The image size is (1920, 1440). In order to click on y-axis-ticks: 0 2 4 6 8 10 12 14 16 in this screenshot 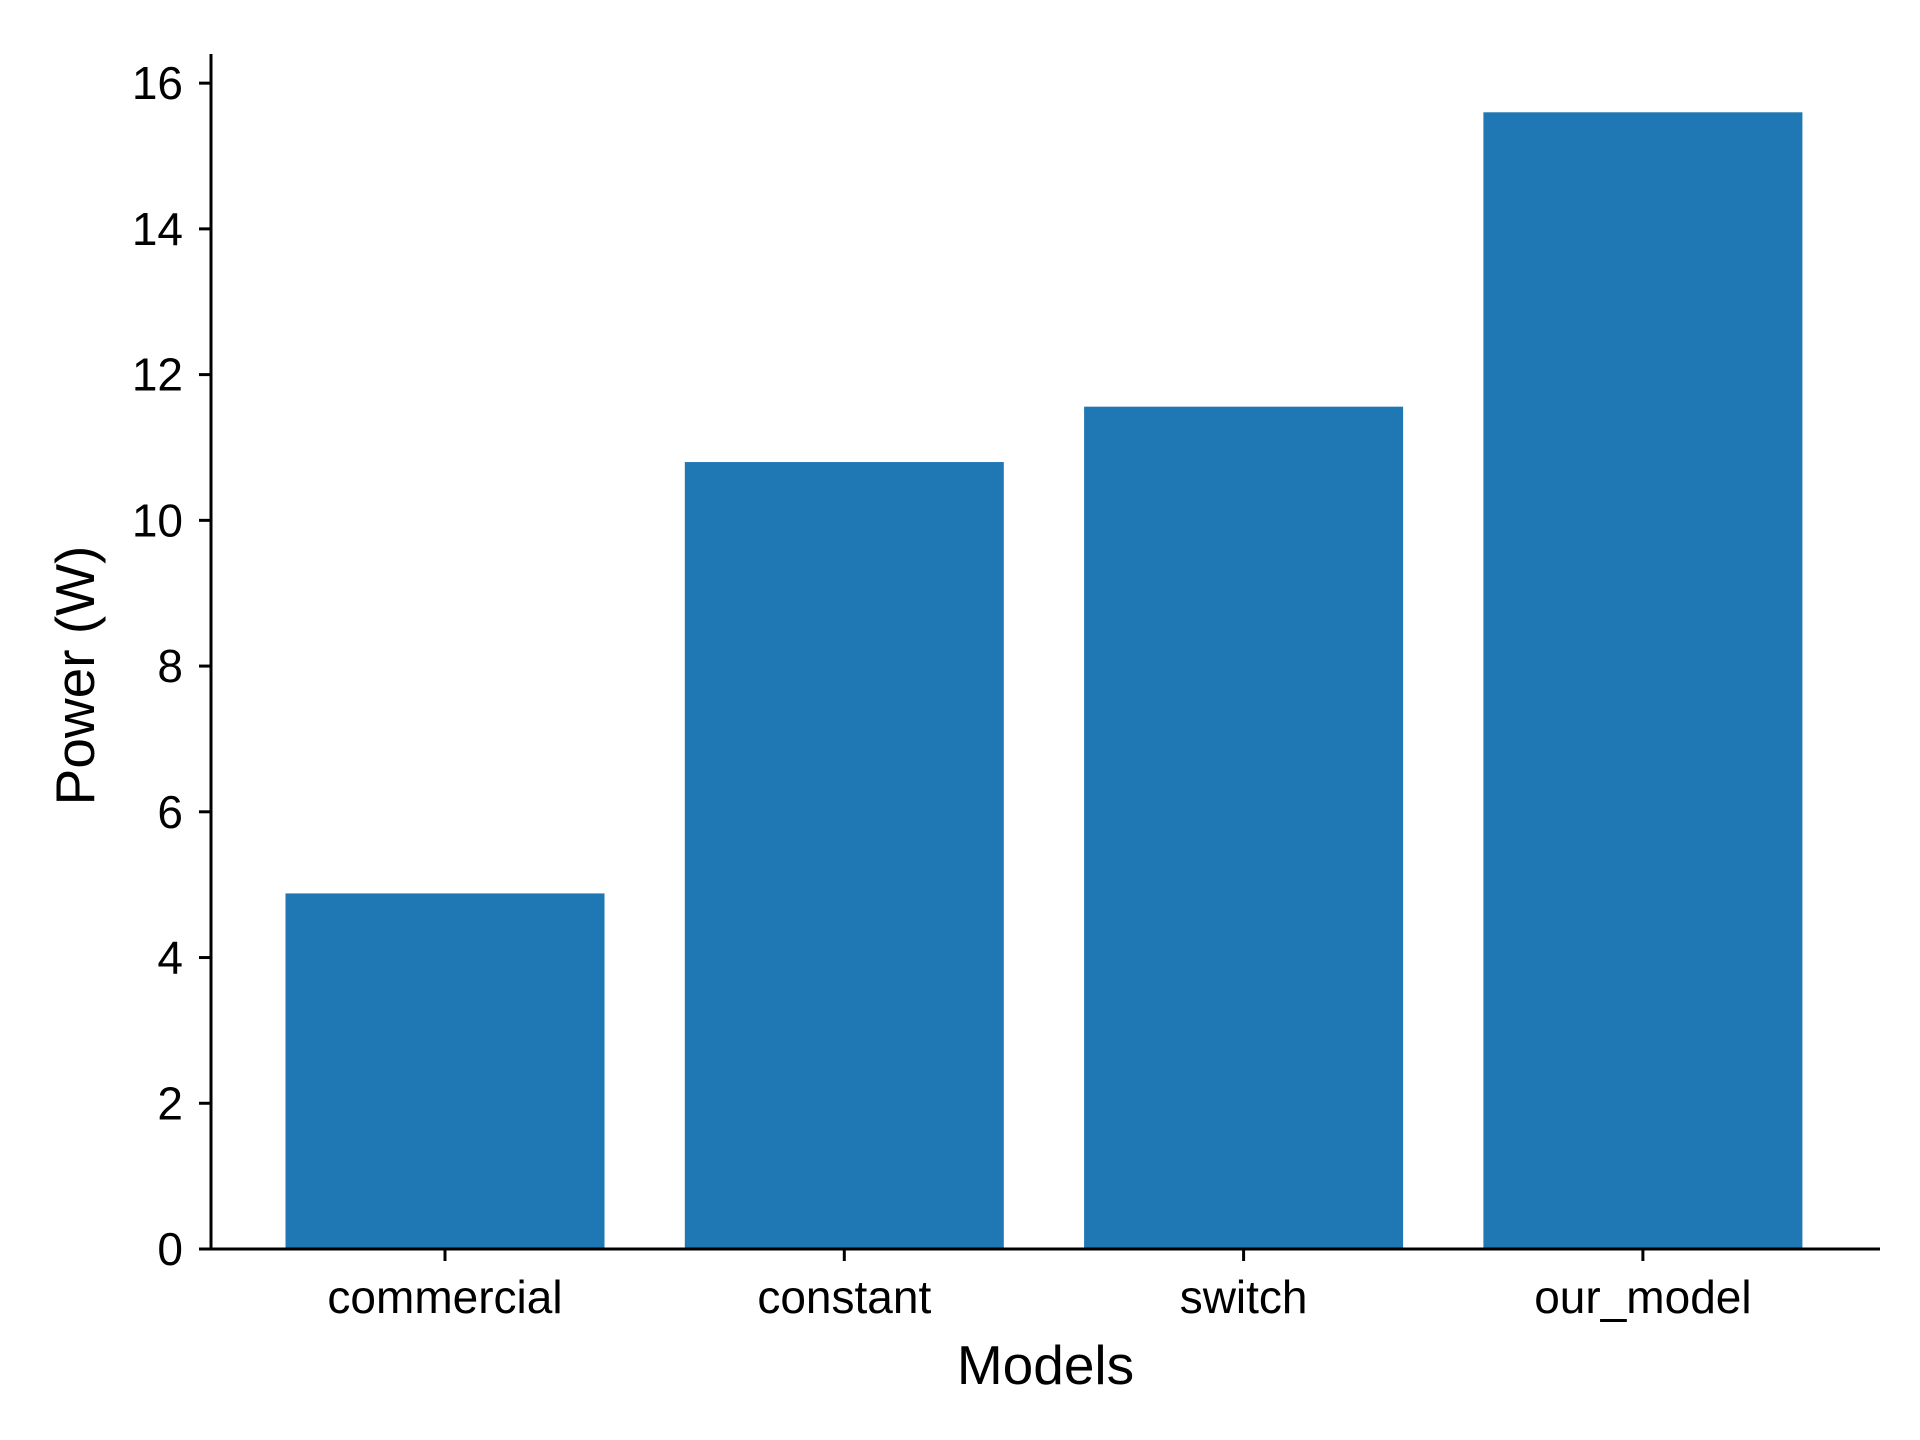, I will do `click(171, 666)`.